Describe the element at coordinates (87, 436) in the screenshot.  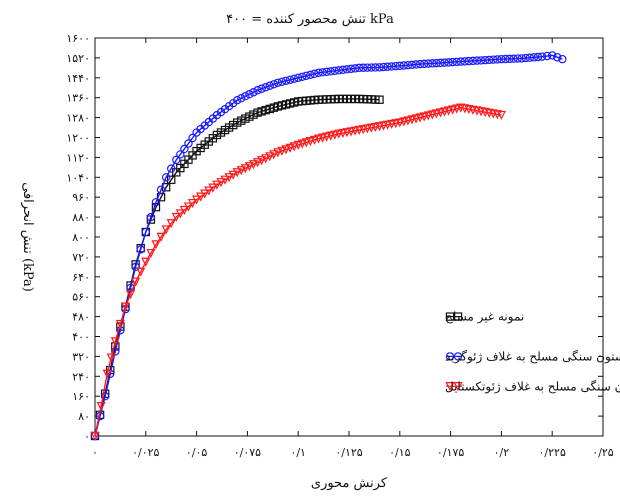
I see `y-tick-label: ۰` at that location.